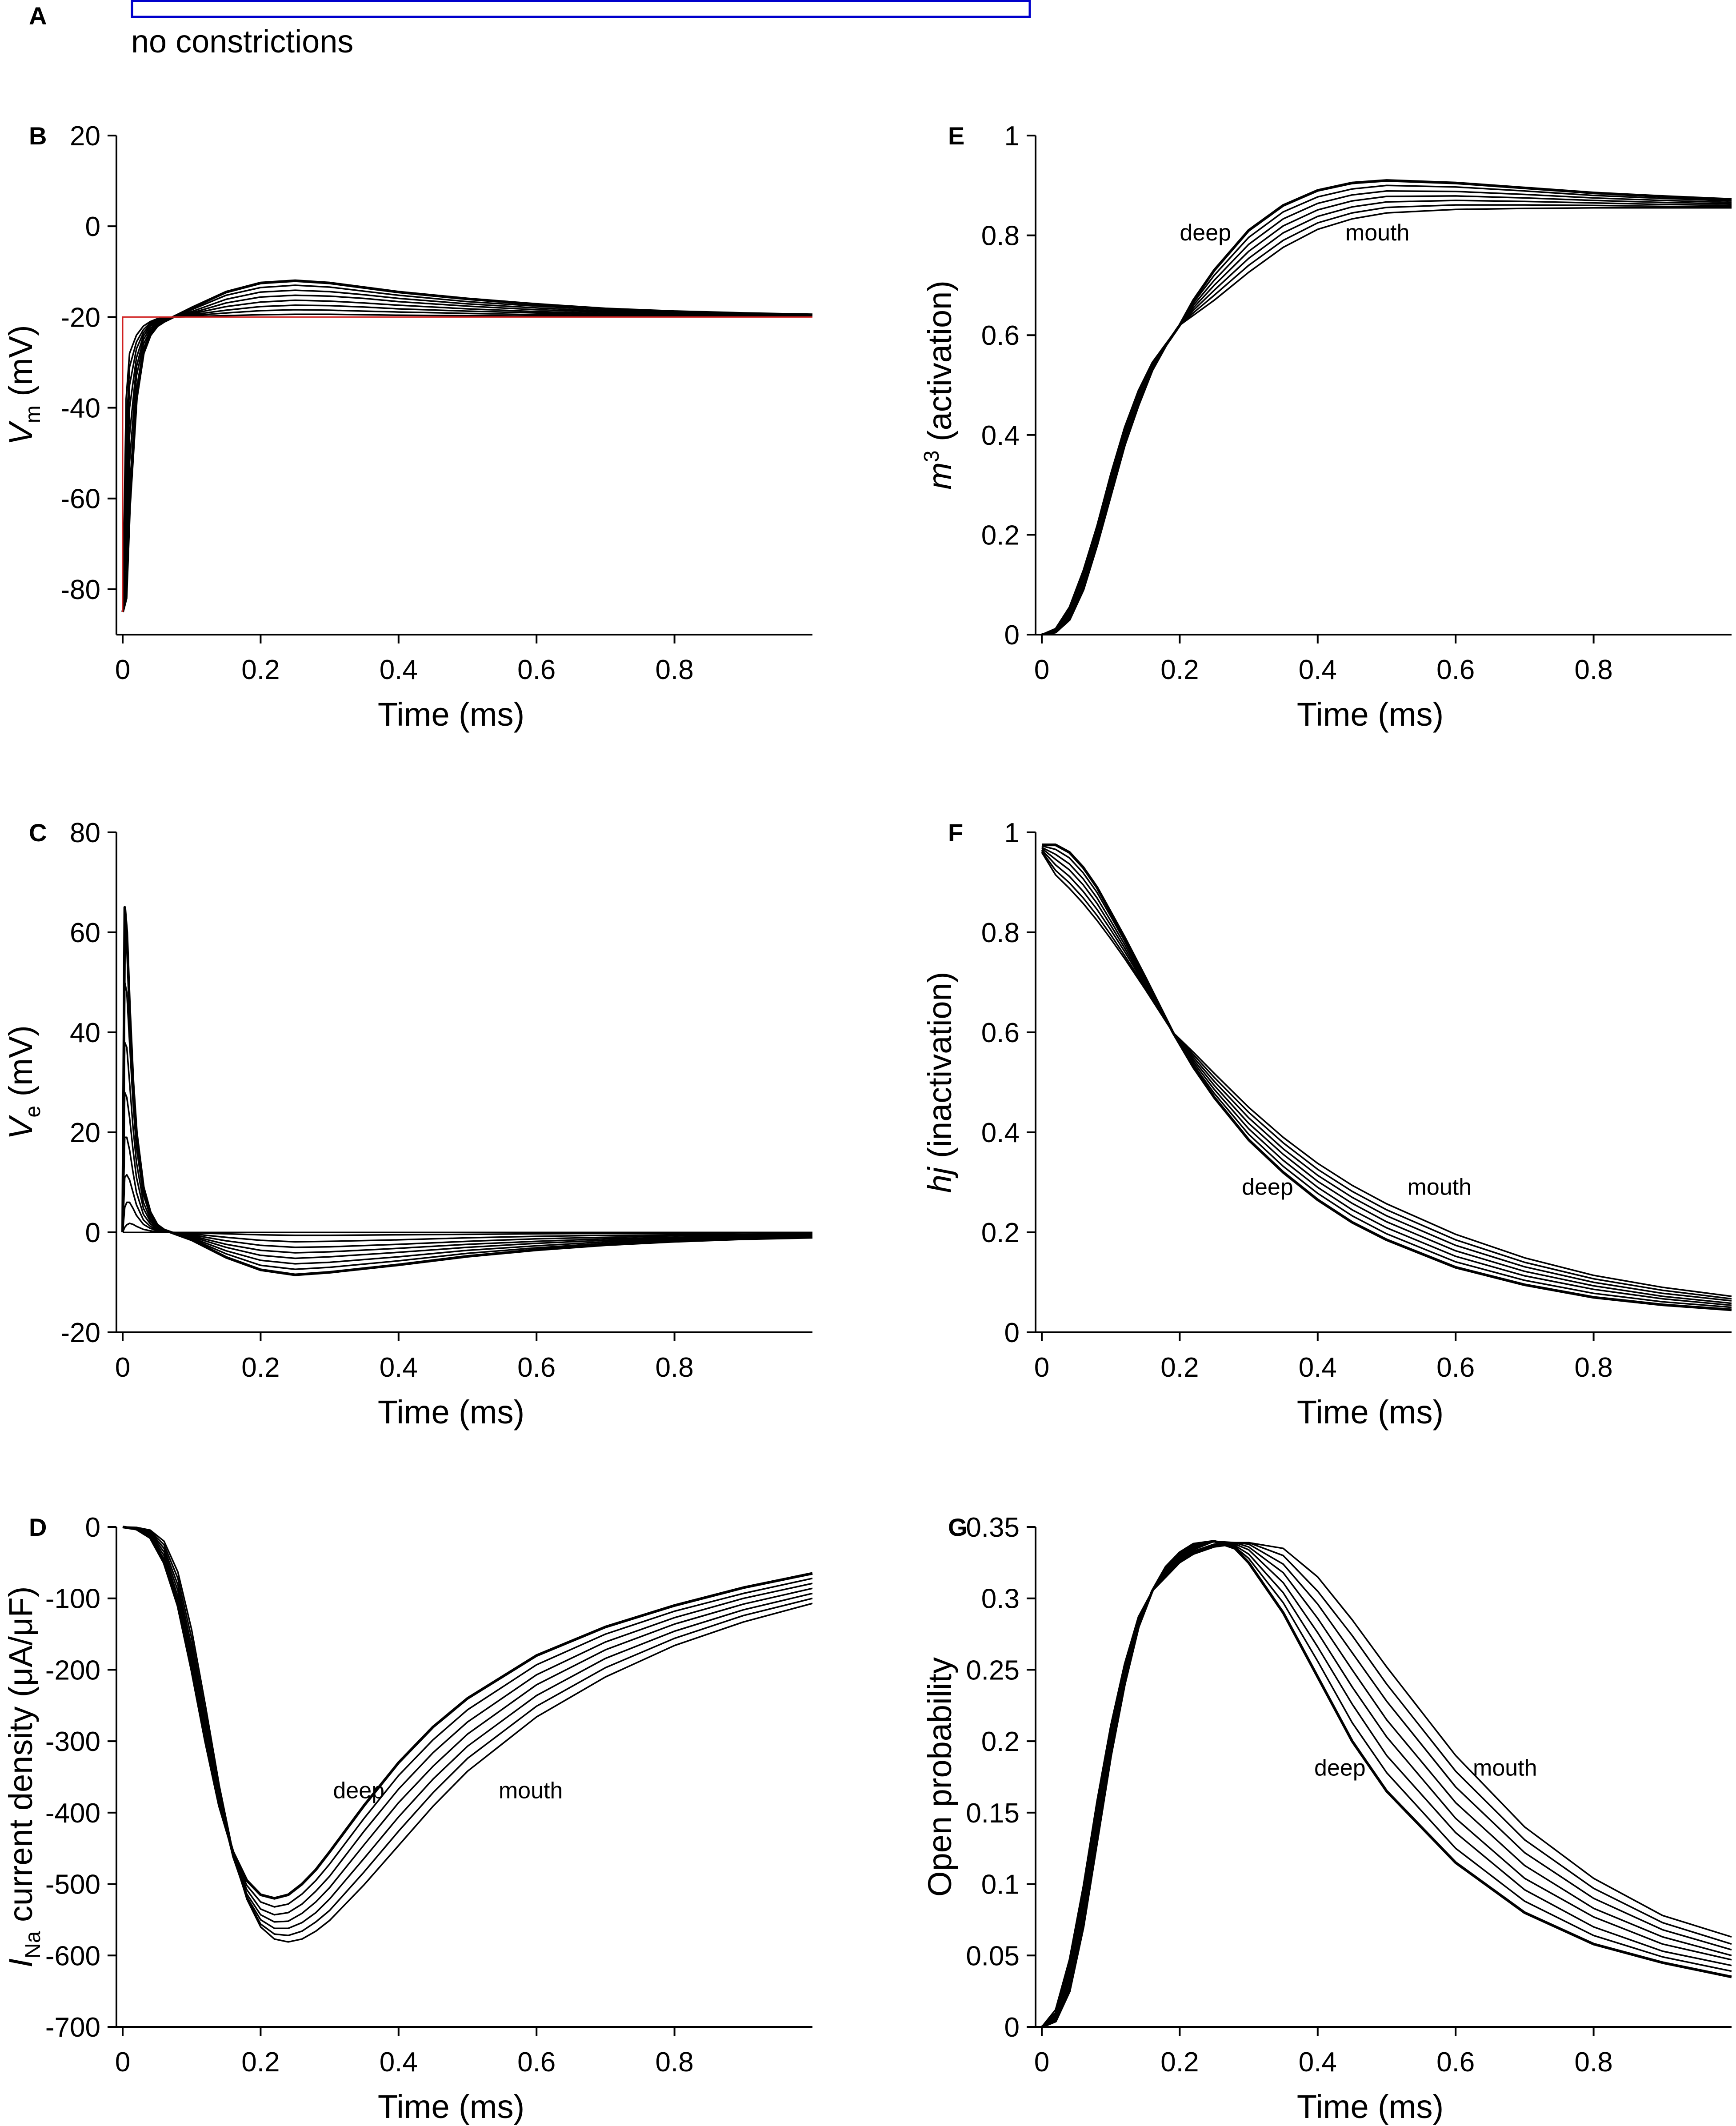 This screenshot has height=2126, width=1736. I want to click on panel-e-label: E, so click(956, 136).